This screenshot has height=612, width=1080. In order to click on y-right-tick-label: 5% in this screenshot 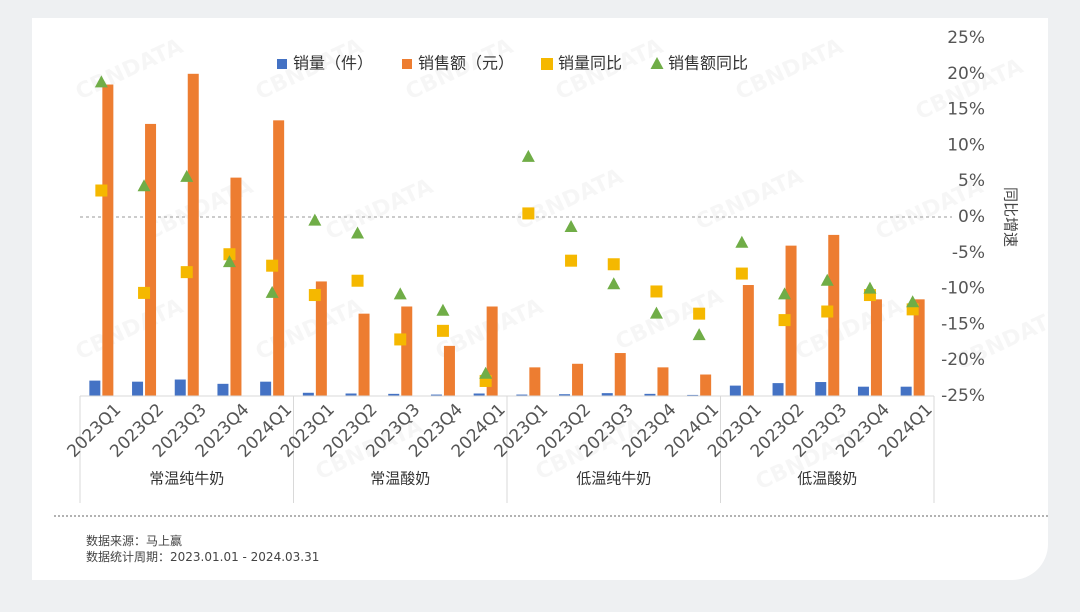, I will do `click(971, 181)`.